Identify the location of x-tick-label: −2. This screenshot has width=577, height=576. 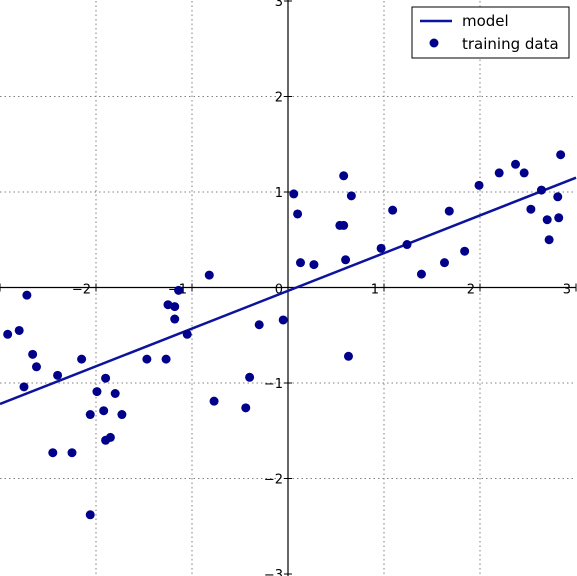
(81, 290).